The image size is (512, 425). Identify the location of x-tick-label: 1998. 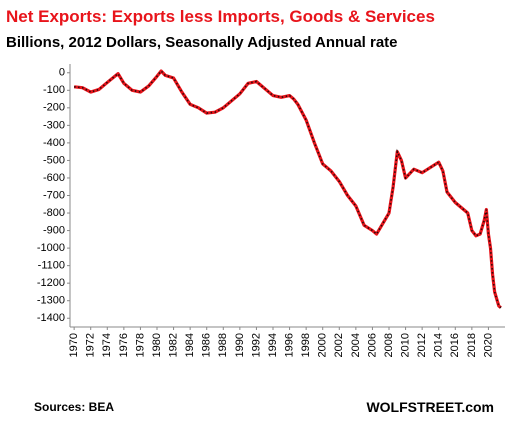
(306, 345).